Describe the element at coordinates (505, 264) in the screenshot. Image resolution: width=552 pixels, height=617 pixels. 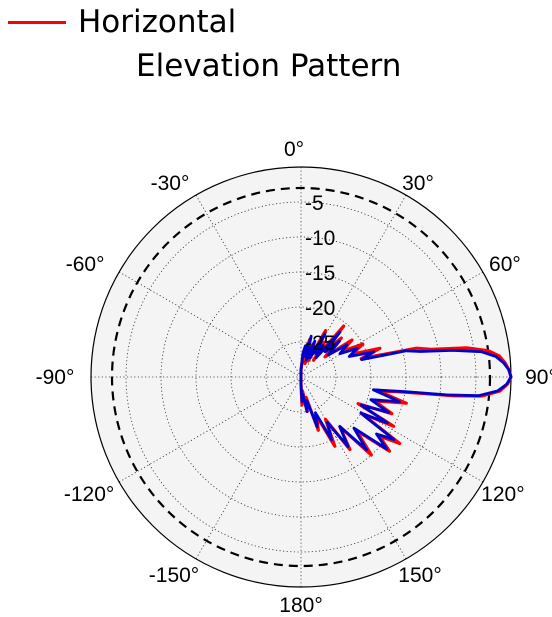
I see `angle-tick-label: 60°` at that location.